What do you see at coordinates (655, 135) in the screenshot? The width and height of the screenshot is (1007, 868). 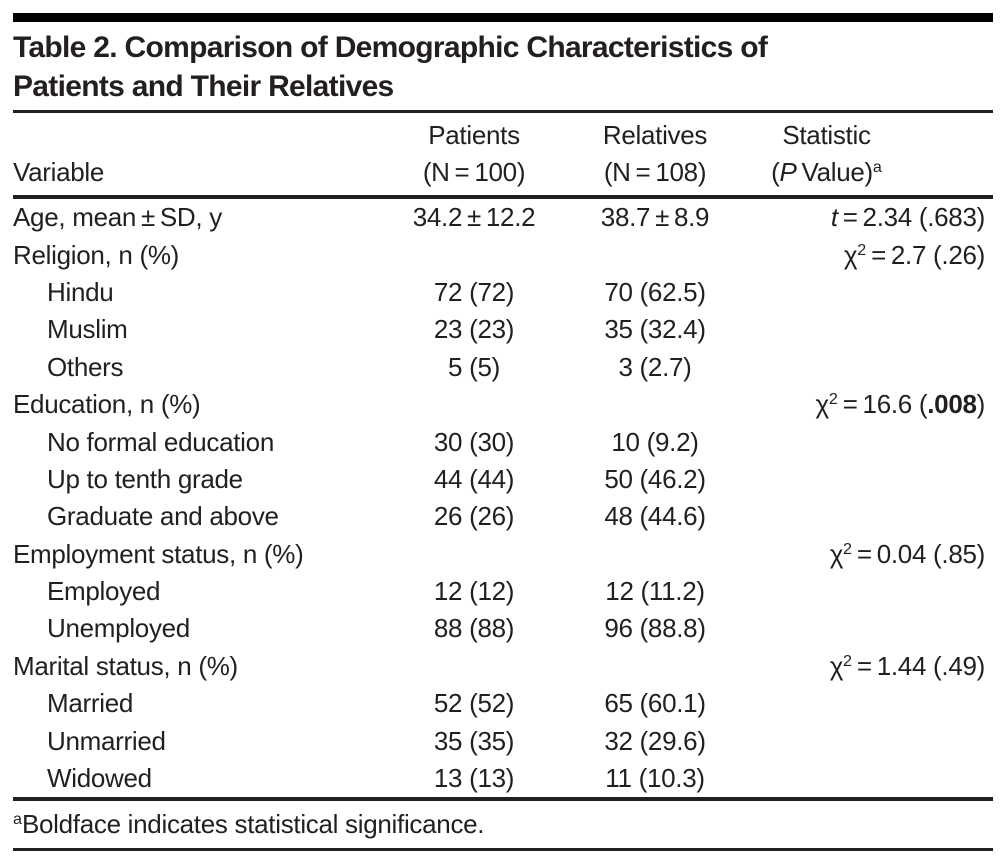 I see `column-header-relatives-line1: Relatives` at bounding box center [655, 135].